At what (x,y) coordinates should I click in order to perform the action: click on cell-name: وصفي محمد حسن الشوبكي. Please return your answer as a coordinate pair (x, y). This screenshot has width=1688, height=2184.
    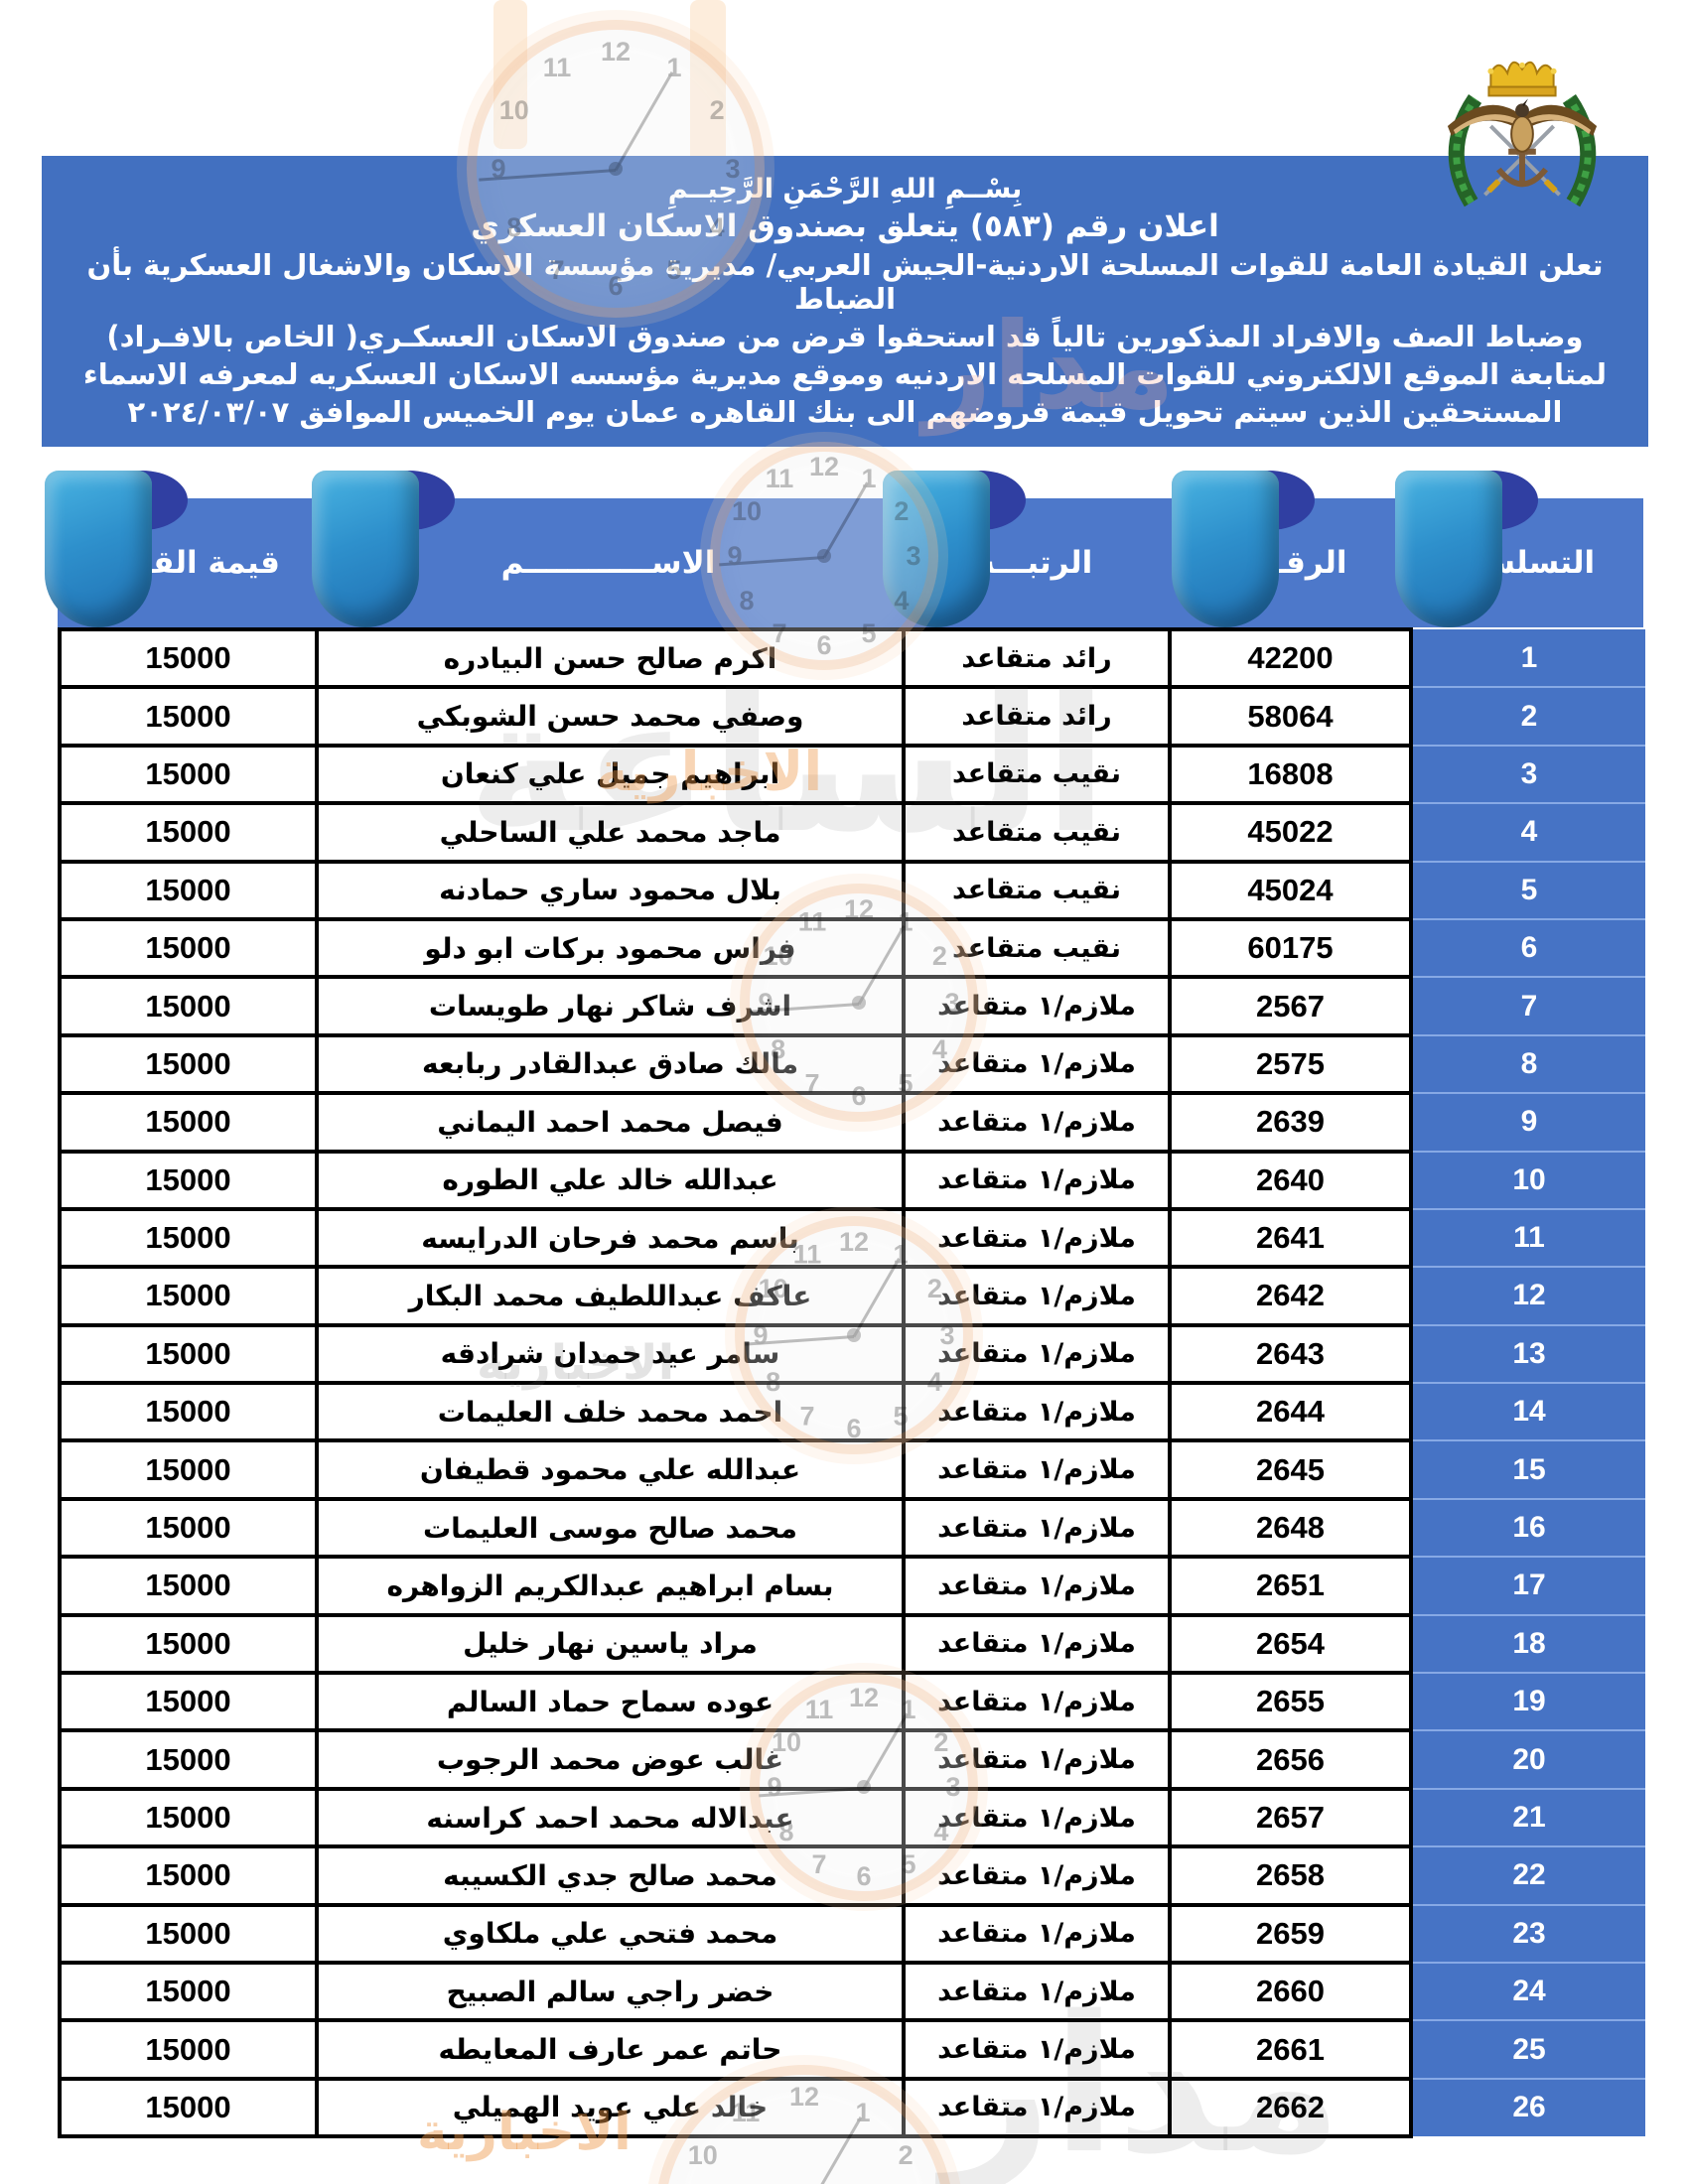
    Looking at the image, I should click on (610, 716).